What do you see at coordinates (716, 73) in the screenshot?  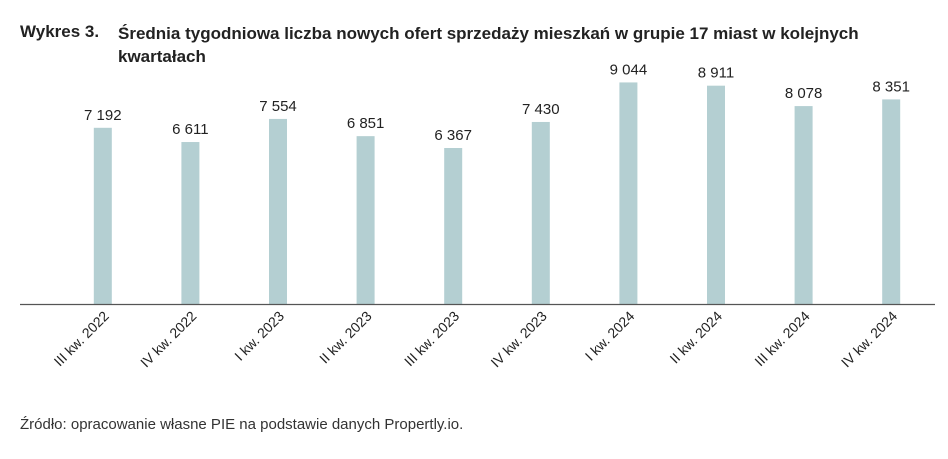 I see `data-label: 8 911` at bounding box center [716, 73].